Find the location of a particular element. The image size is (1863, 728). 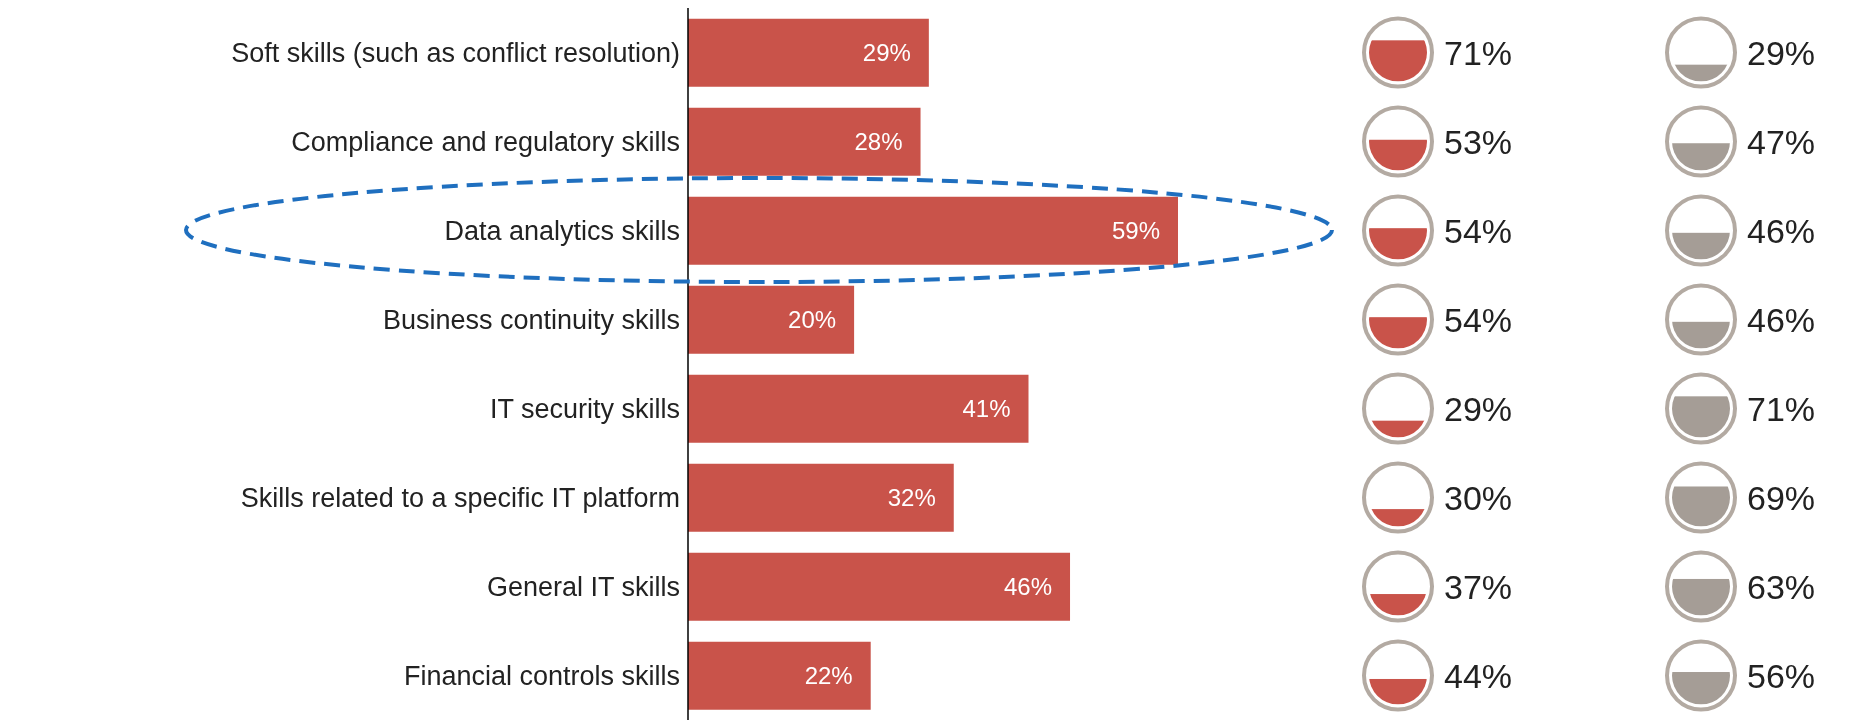

data-label: 37% is located at coordinates (1478, 586).